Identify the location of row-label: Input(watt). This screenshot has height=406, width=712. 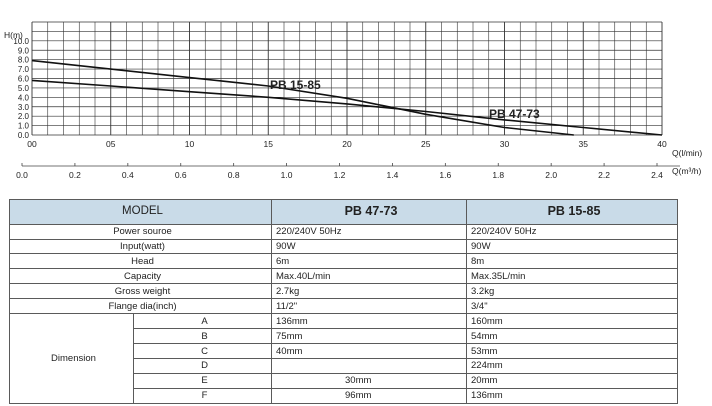
(140, 246).